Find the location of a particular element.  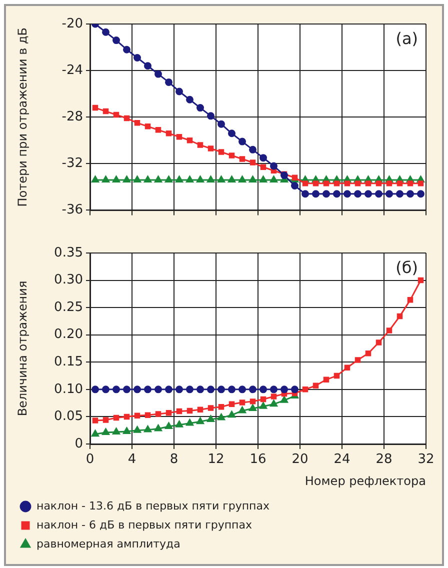

x-tick-label: 0 is located at coordinates (90, 460).